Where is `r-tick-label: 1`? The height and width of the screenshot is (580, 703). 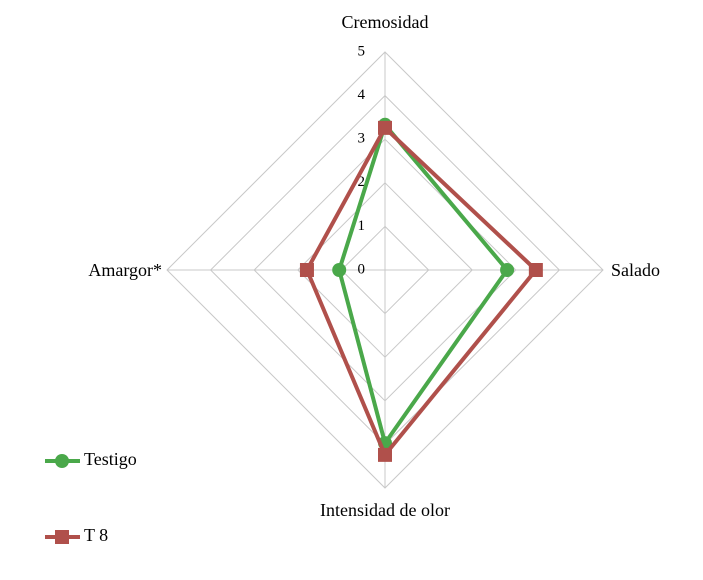
r-tick-label: 1 is located at coordinates (362, 226).